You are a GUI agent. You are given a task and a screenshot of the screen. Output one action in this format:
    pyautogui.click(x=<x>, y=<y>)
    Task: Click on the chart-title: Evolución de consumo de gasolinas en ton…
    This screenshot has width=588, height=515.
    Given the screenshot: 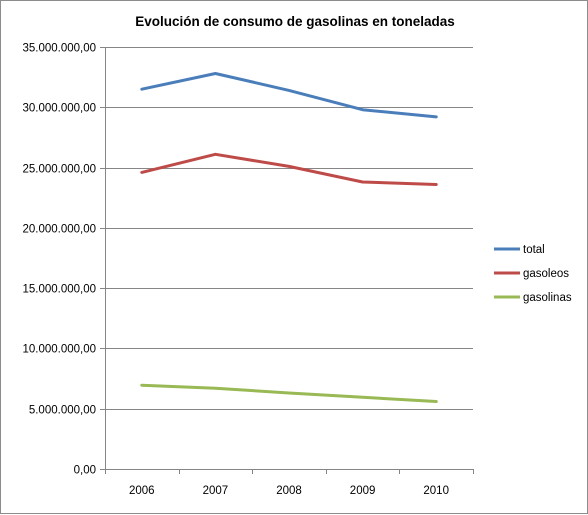 What is the action you would take?
    pyautogui.click(x=295, y=21)
    